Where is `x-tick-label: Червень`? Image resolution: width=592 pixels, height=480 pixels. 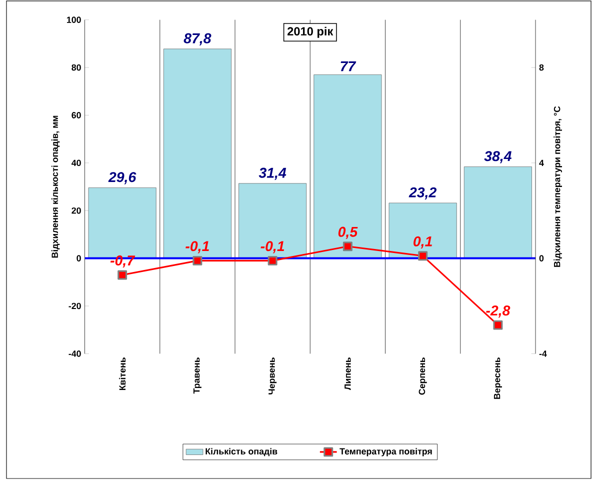
x-tick-label: Червень is located at coordinates (272, 376).